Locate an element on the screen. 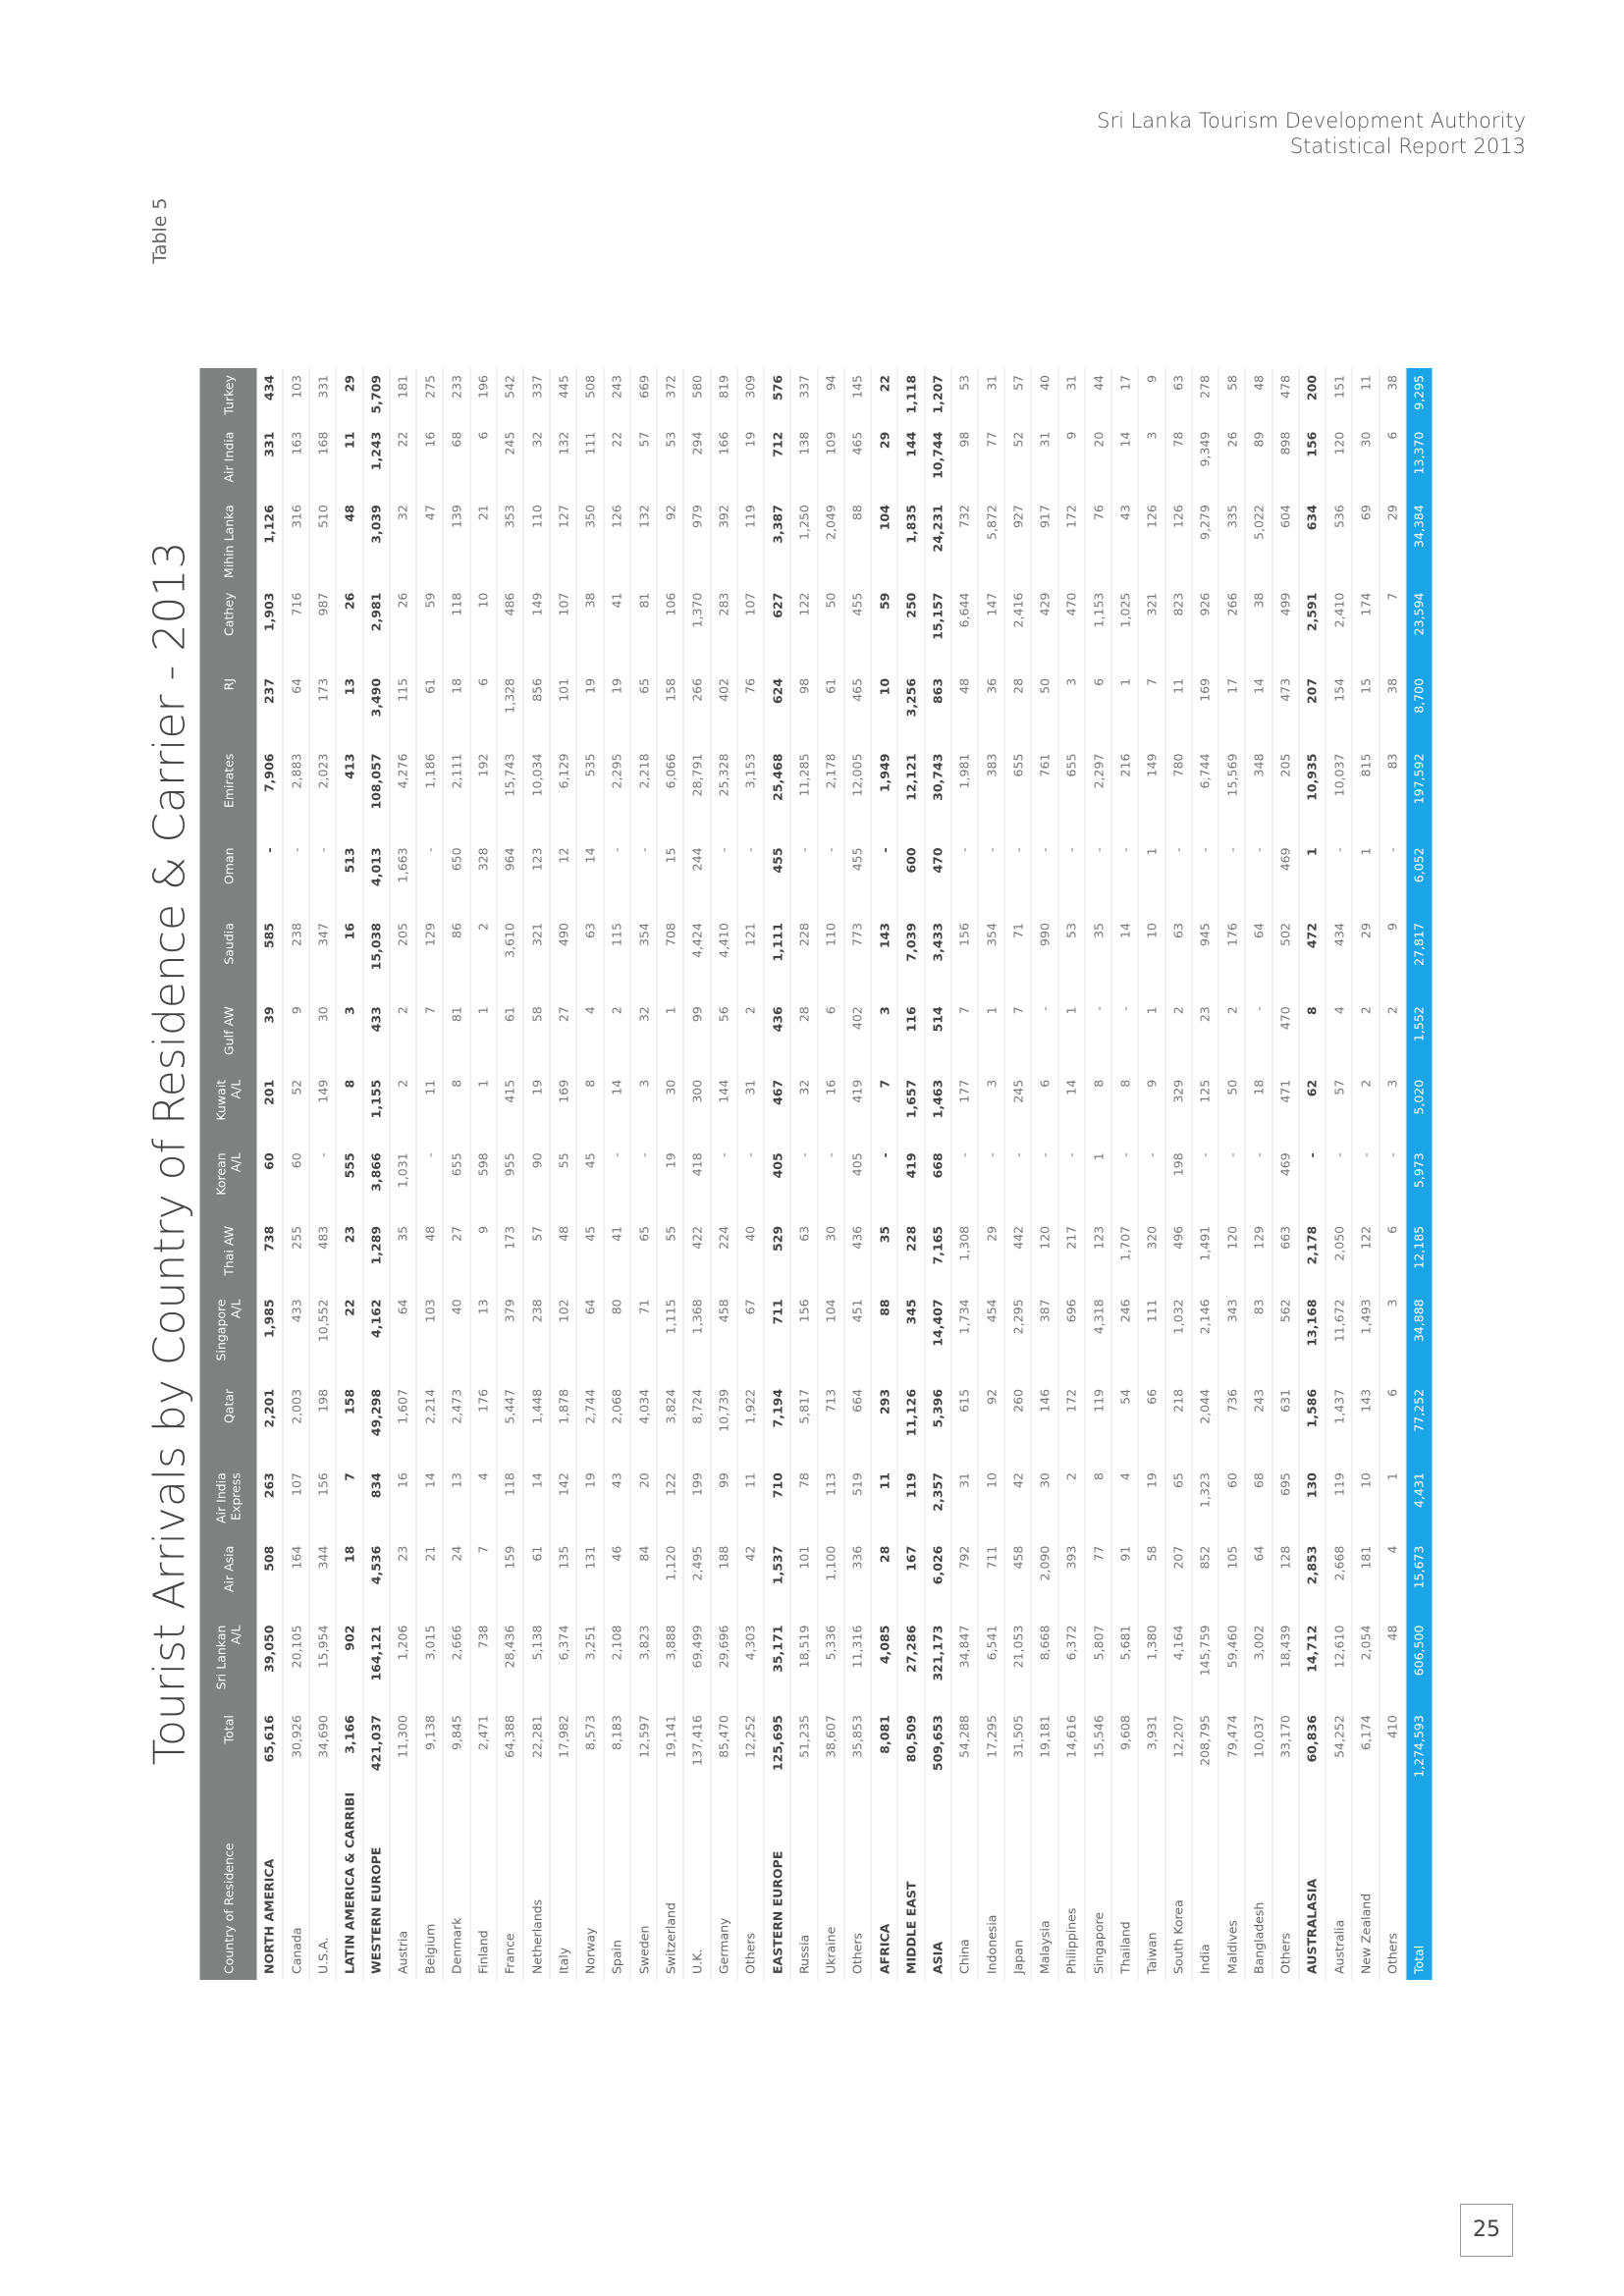 Image resolution: width=1624 pixels, height=2296 pixels. table-cell: 1,155 is located at coordinates (376, 1109).